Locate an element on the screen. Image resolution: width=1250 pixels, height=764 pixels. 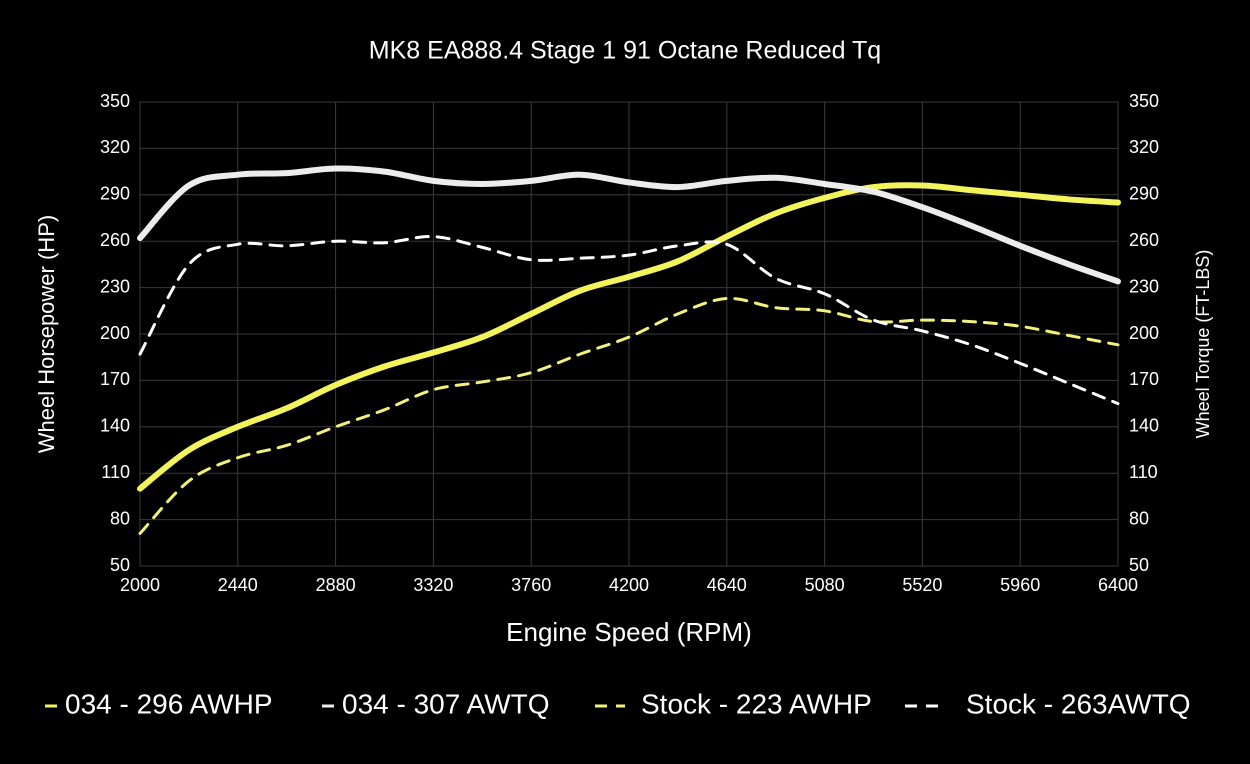
x-tick-label: 2880 is located at coordinates (336, 585).